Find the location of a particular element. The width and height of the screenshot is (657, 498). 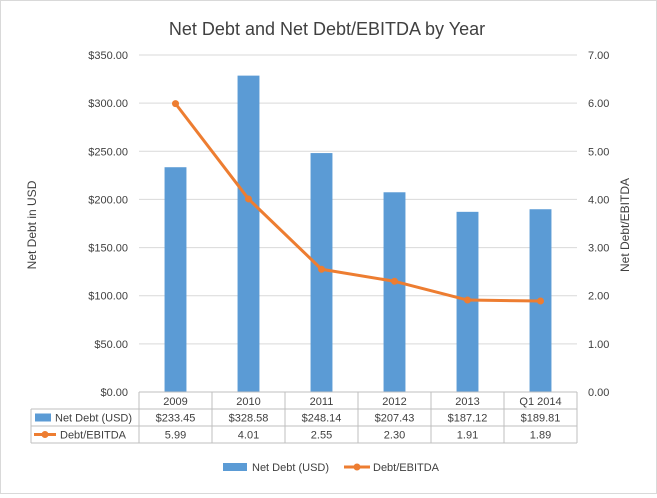

y-right-tick-label: 7.00 is located at coordinates (598, 56).